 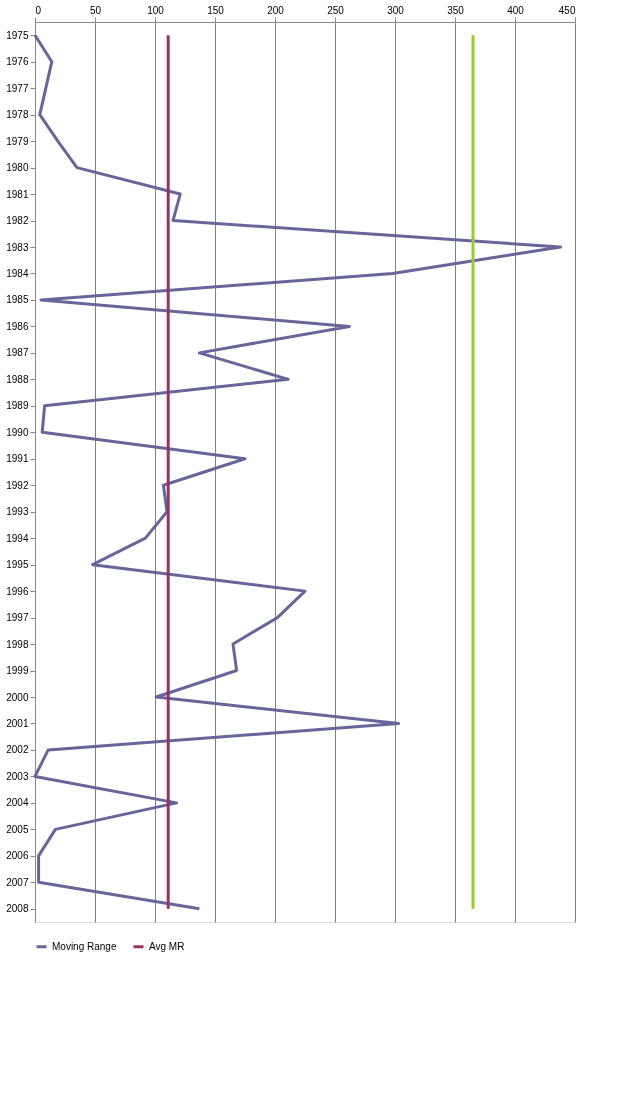 What do you see at coordinates (17, 723) in the screenshot?
I see `y-tick-label: 2001` at bounding box center [17, 723].